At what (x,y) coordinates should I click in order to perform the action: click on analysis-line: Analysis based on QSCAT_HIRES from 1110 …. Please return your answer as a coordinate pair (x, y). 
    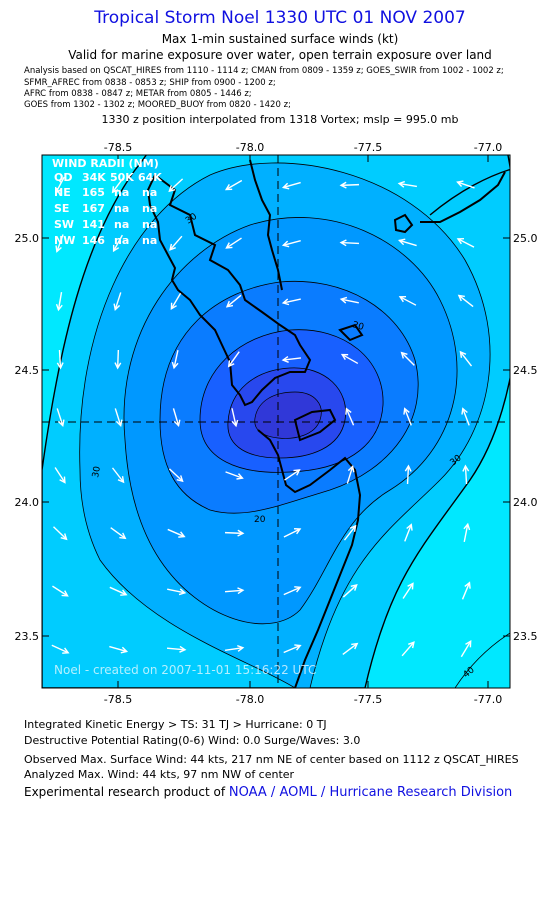
    Looking at the image, I should click on (264, 71).